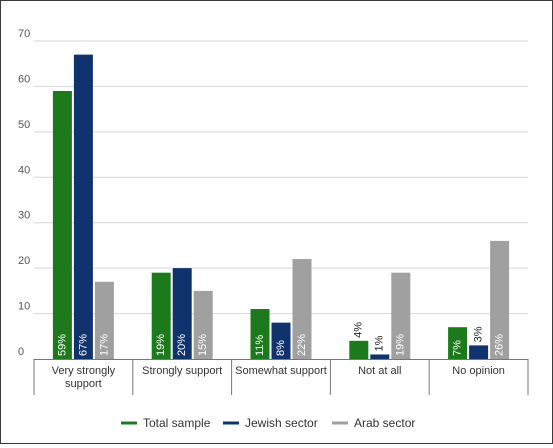 The height and width of the screenshot is (448, 553). Describe the element at coordinates (182, 345) in the screenshot. I see `data-label: 20%` at that location.